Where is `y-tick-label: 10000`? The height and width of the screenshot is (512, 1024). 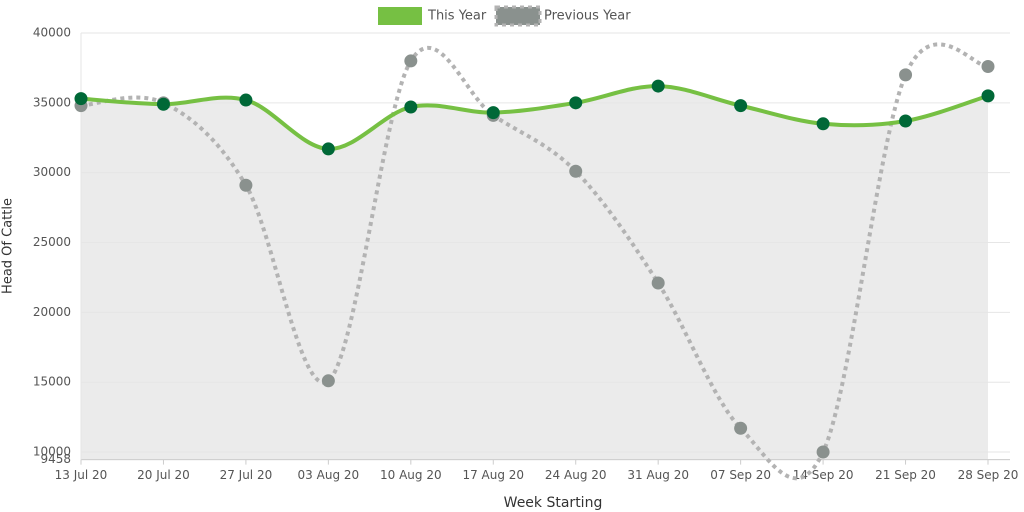
y-tick-label: 10000 is located at coordinates (52, 452).